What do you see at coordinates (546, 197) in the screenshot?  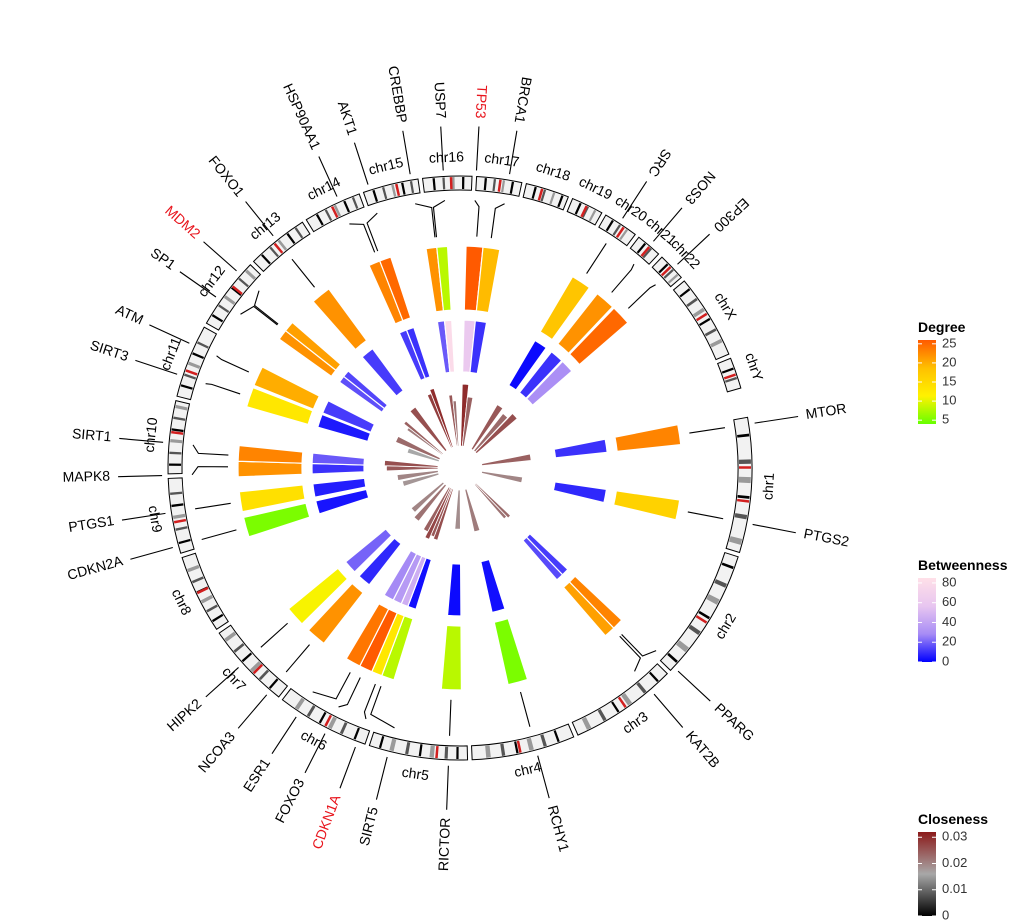 I see `ideogram-chr18` at bounding box center [546, 197].